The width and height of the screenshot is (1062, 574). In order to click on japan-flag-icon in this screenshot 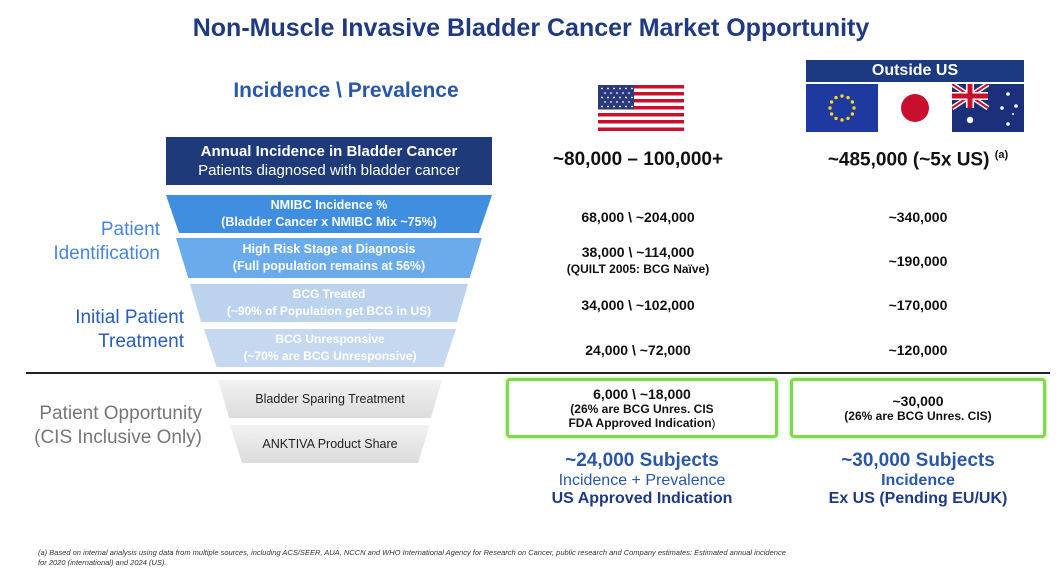, I will do `click(915, 108)`.